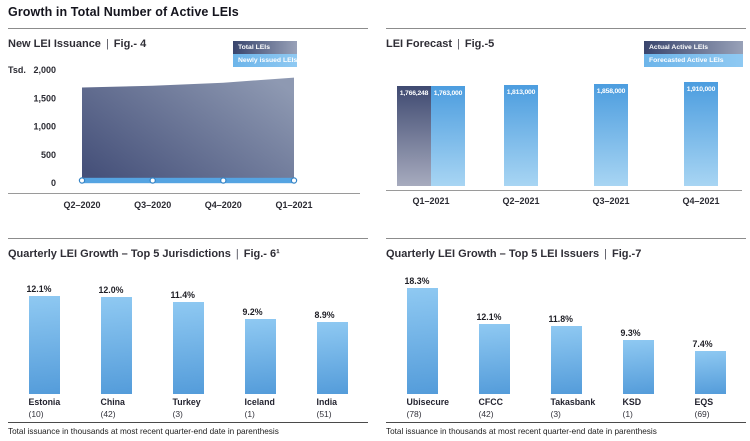 The width and height of the screenshot is (750, 441). I want to click on category-slot: Takasbank (3), so click(566, 408).